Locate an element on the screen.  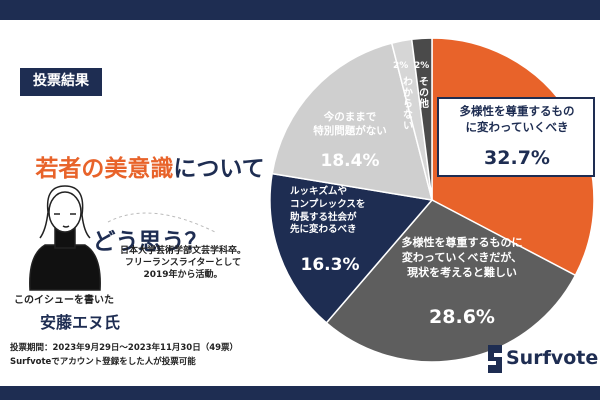
slice-value-label: 28.6% is located at coordinates (462, 317).